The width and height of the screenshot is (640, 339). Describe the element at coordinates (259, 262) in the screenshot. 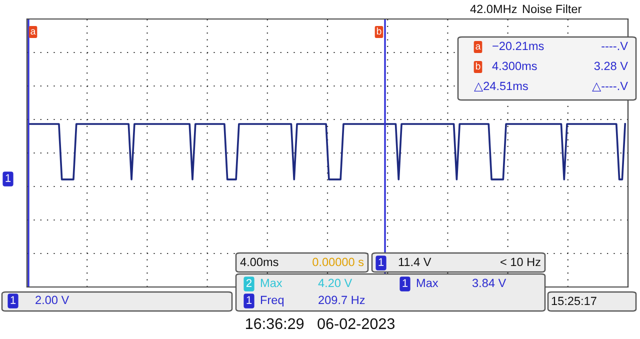

I see `annotation: 4.00ms` at that location.